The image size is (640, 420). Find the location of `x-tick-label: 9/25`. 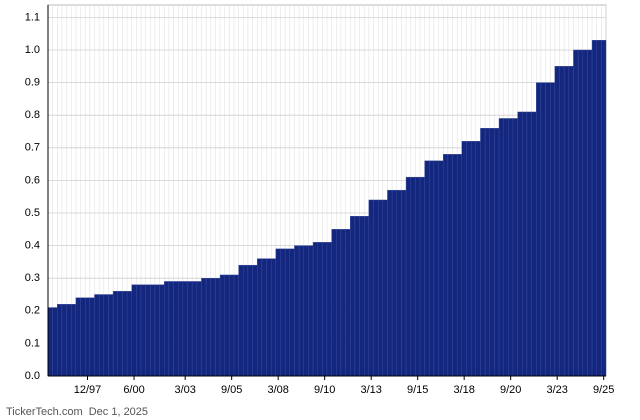

x-tick-label: 9/25 is located at coordinates (603, 390).